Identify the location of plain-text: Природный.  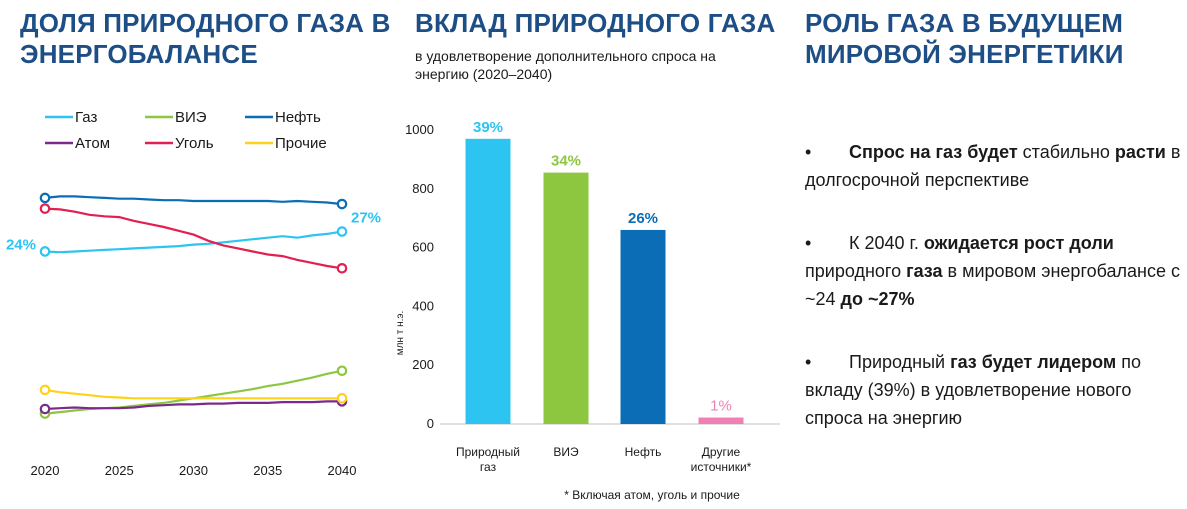
(900, 362).